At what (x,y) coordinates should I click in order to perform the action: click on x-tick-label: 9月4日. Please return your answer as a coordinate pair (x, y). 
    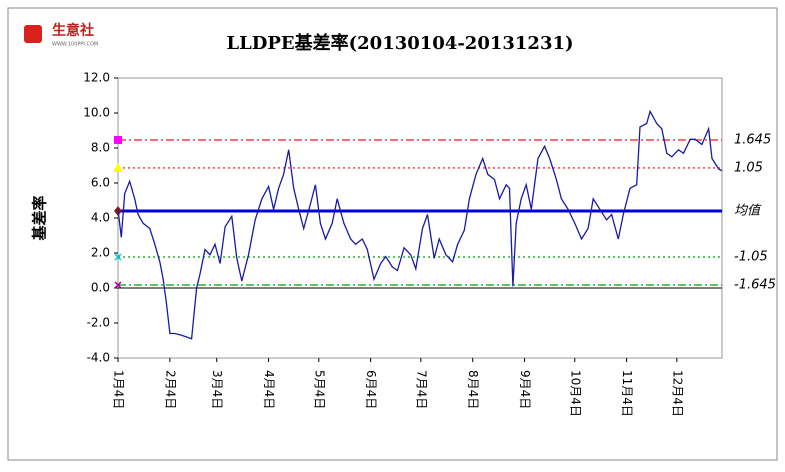
    Looking at the image, I should click on (525, 389).